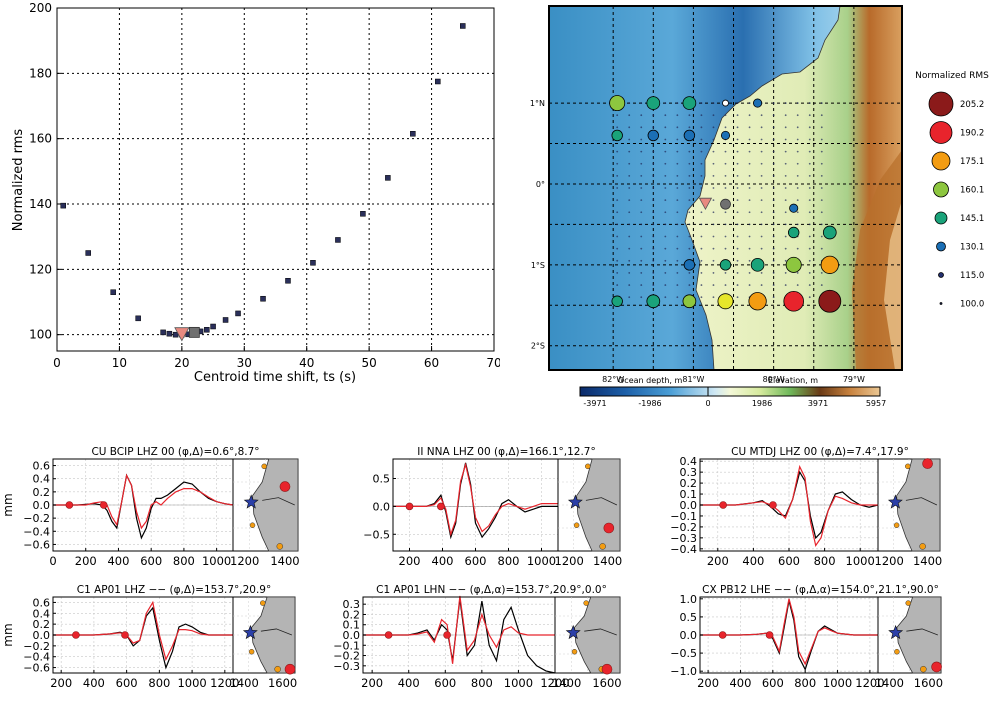 The width and height of the screenshot is (999, 701). What do you see at coordinates (537, 103) in the screenshot?
I see `map-lat-tick-label: 1°N` at bounding box center [537, 103].